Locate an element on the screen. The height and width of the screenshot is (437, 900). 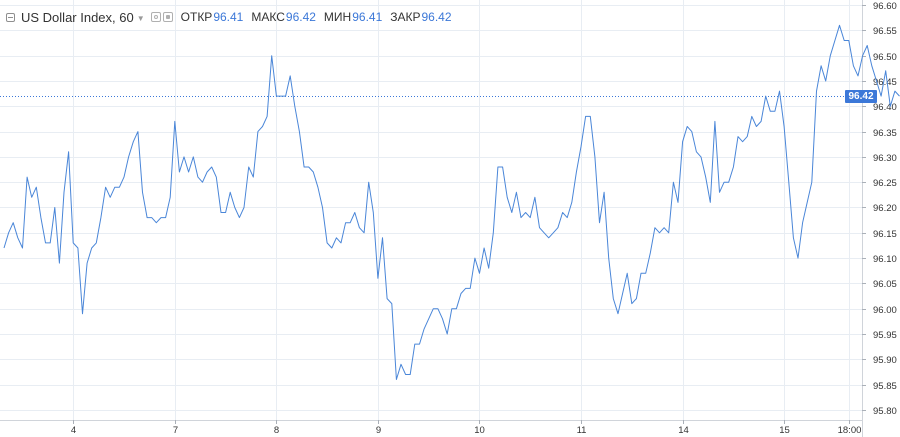
last-price-tag: 96.42 is located at coordinates (861, 96).